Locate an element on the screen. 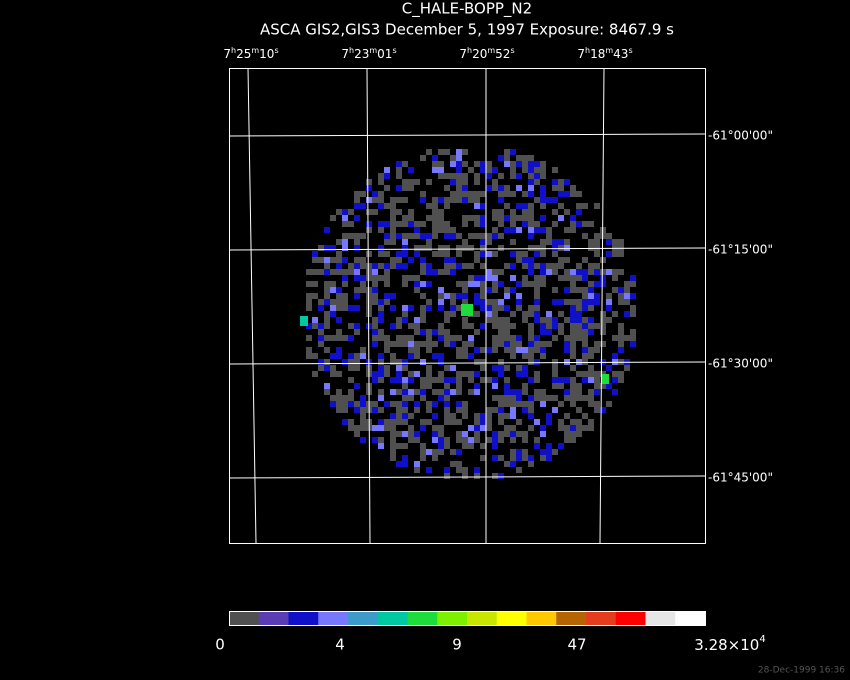 Image resolution: width=850 pixels, height=680 pixels. ra-label: 7h20m52s is located at coordinates (486, 53).